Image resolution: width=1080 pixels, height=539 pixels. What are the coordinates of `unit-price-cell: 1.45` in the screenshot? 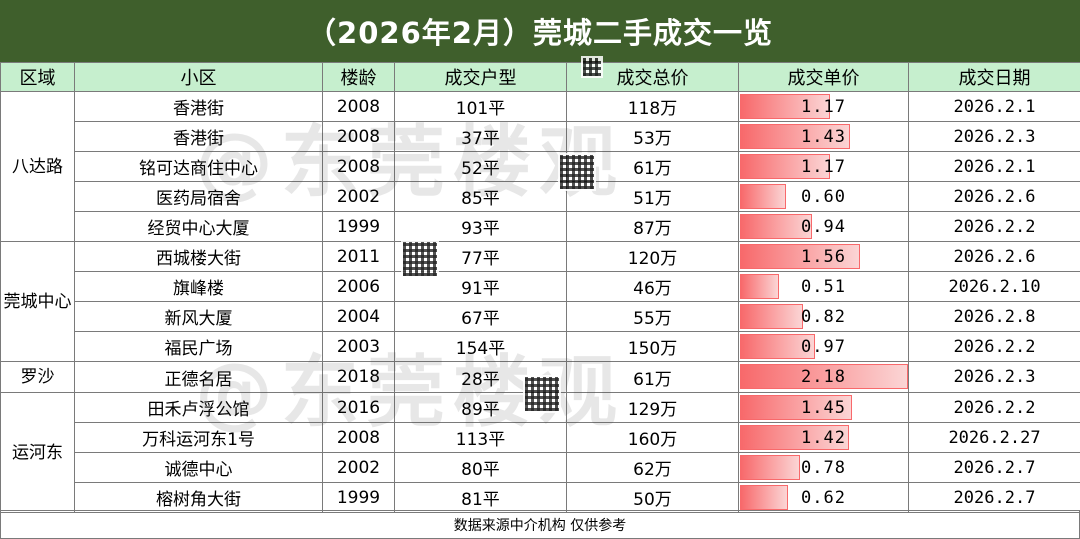 It's located at (823, 407).